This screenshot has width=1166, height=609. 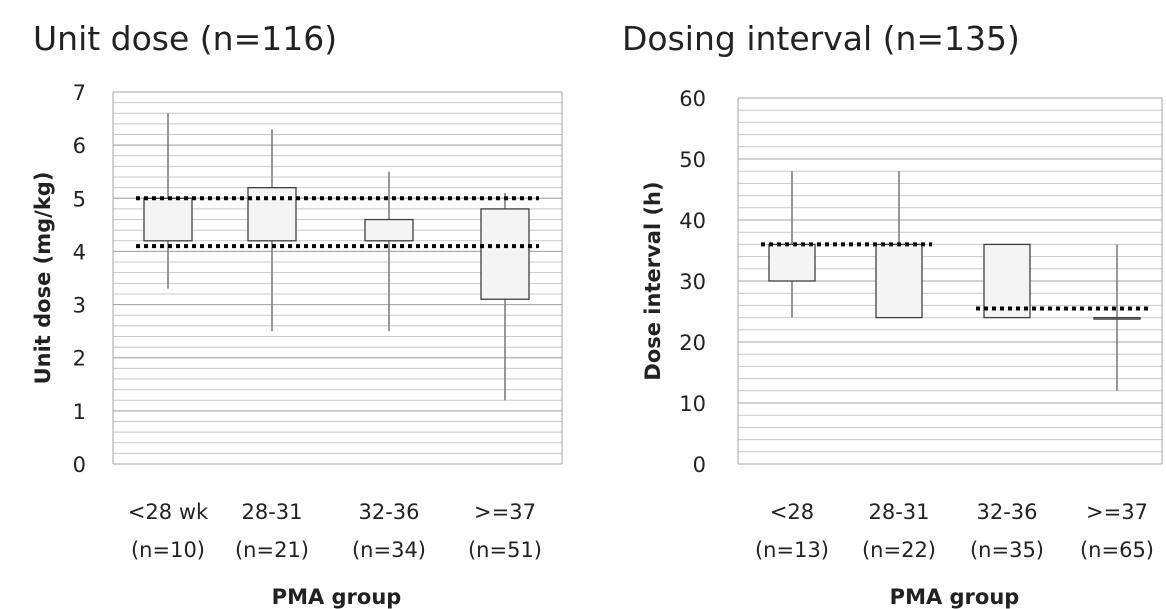 I want to click on unit-dose-y-tick-label: 7, so click(x=79, y=93).